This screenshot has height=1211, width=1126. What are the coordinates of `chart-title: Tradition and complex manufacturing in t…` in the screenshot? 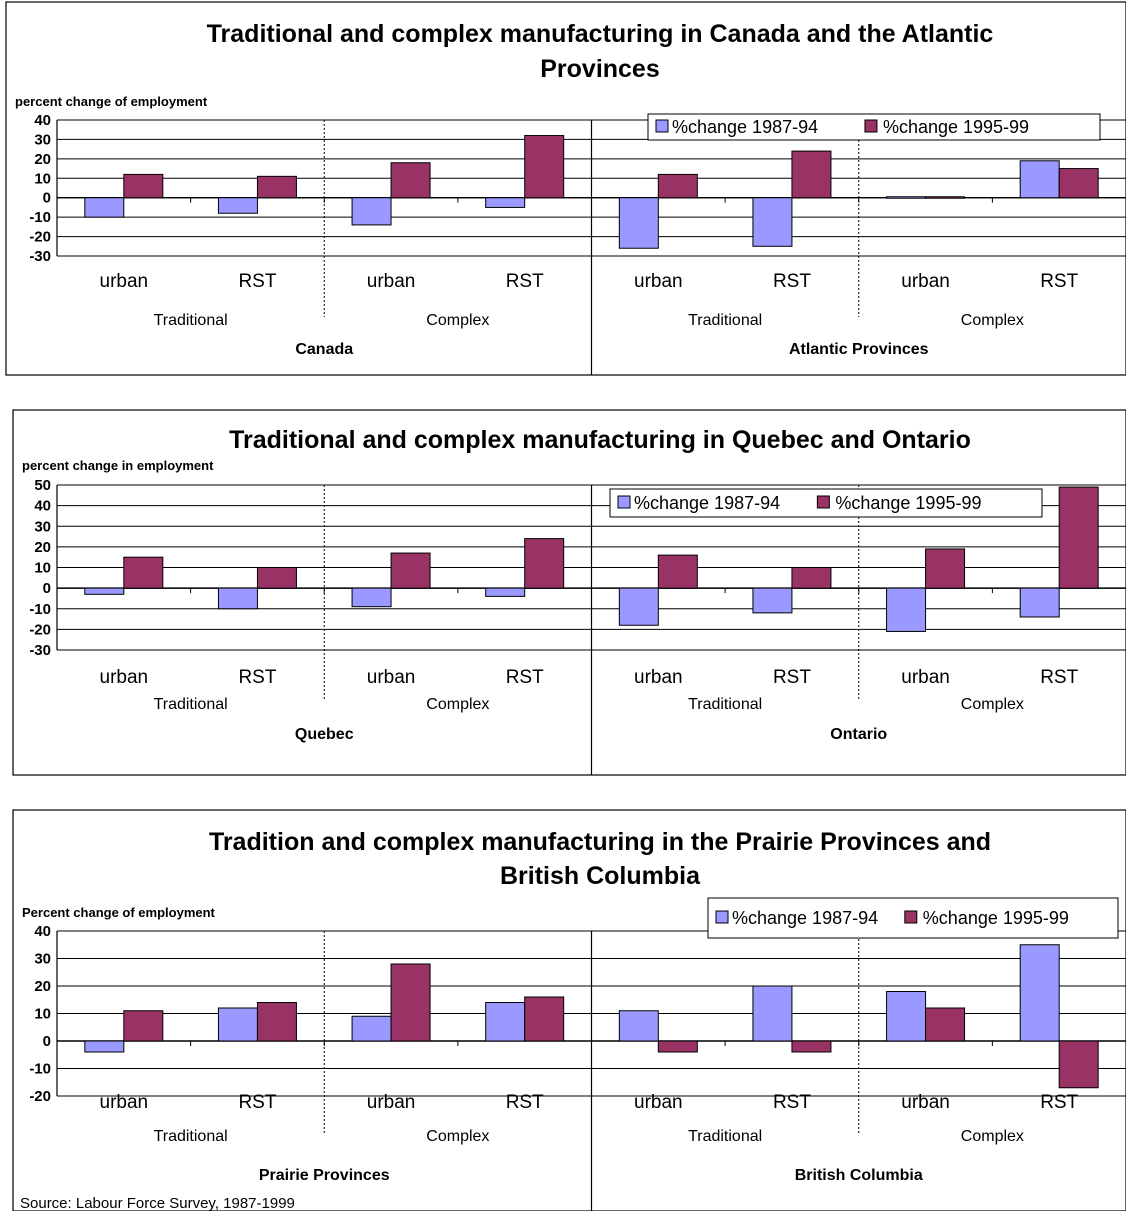 It's located at (600, 842).